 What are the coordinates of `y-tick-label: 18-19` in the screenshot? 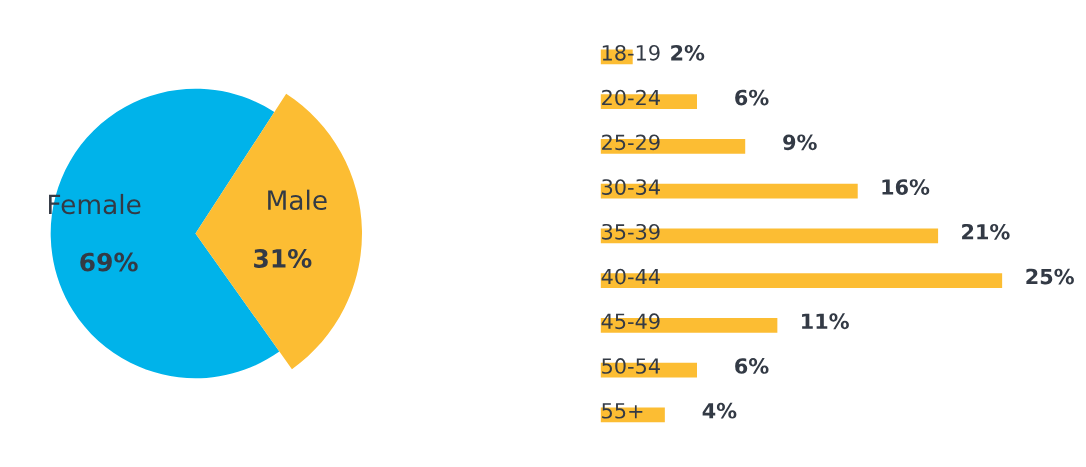 It's located at (631, 52).